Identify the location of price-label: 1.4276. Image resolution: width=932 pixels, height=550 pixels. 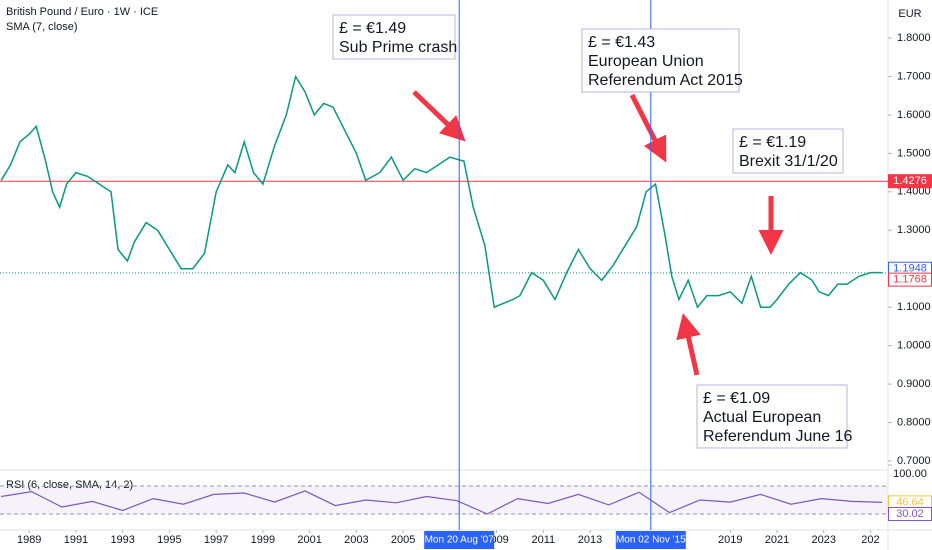
(910, 181).